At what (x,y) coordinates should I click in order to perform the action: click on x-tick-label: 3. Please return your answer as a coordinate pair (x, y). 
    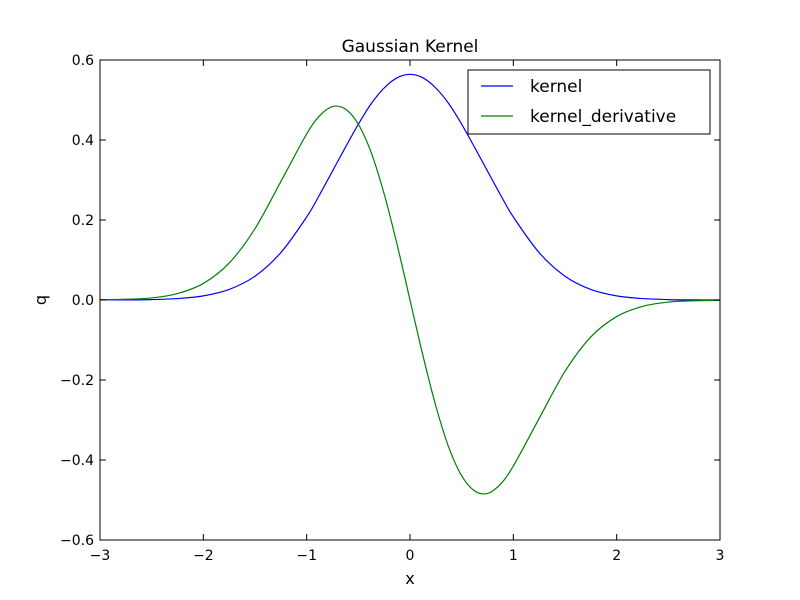
    Looking at the image, I should click on (720, 556).